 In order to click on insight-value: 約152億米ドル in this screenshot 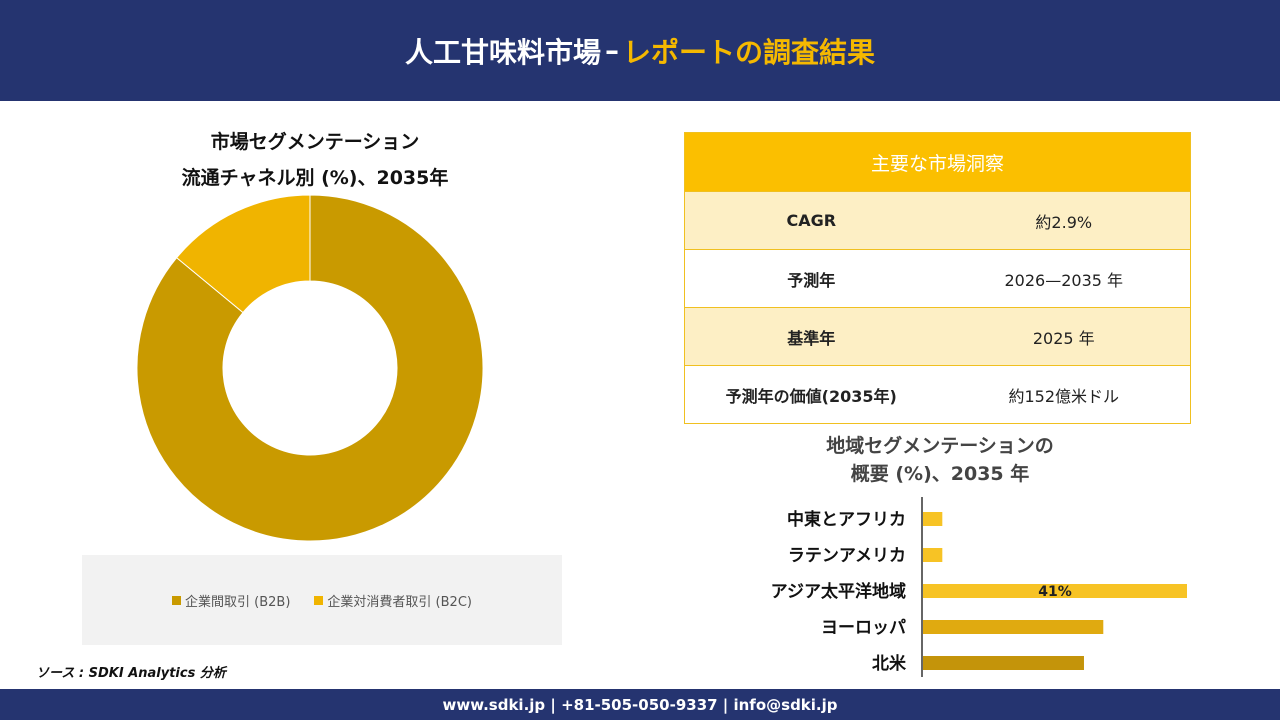, I will do `click(1064, 396)`.